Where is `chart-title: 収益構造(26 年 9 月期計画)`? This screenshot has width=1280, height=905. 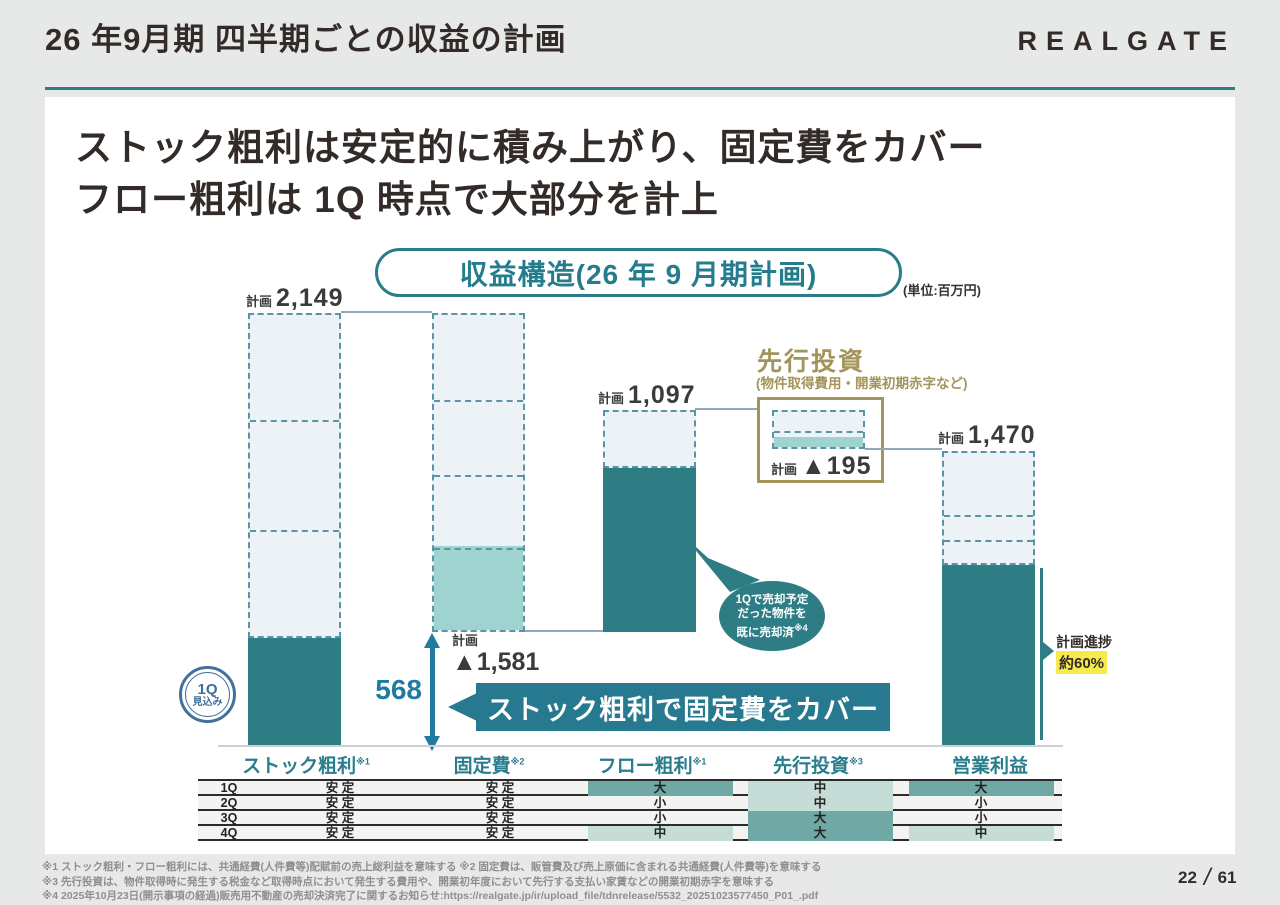
chart-title: 収益構造(26 年 9 月期計画) is located at coordinates (638, 272).